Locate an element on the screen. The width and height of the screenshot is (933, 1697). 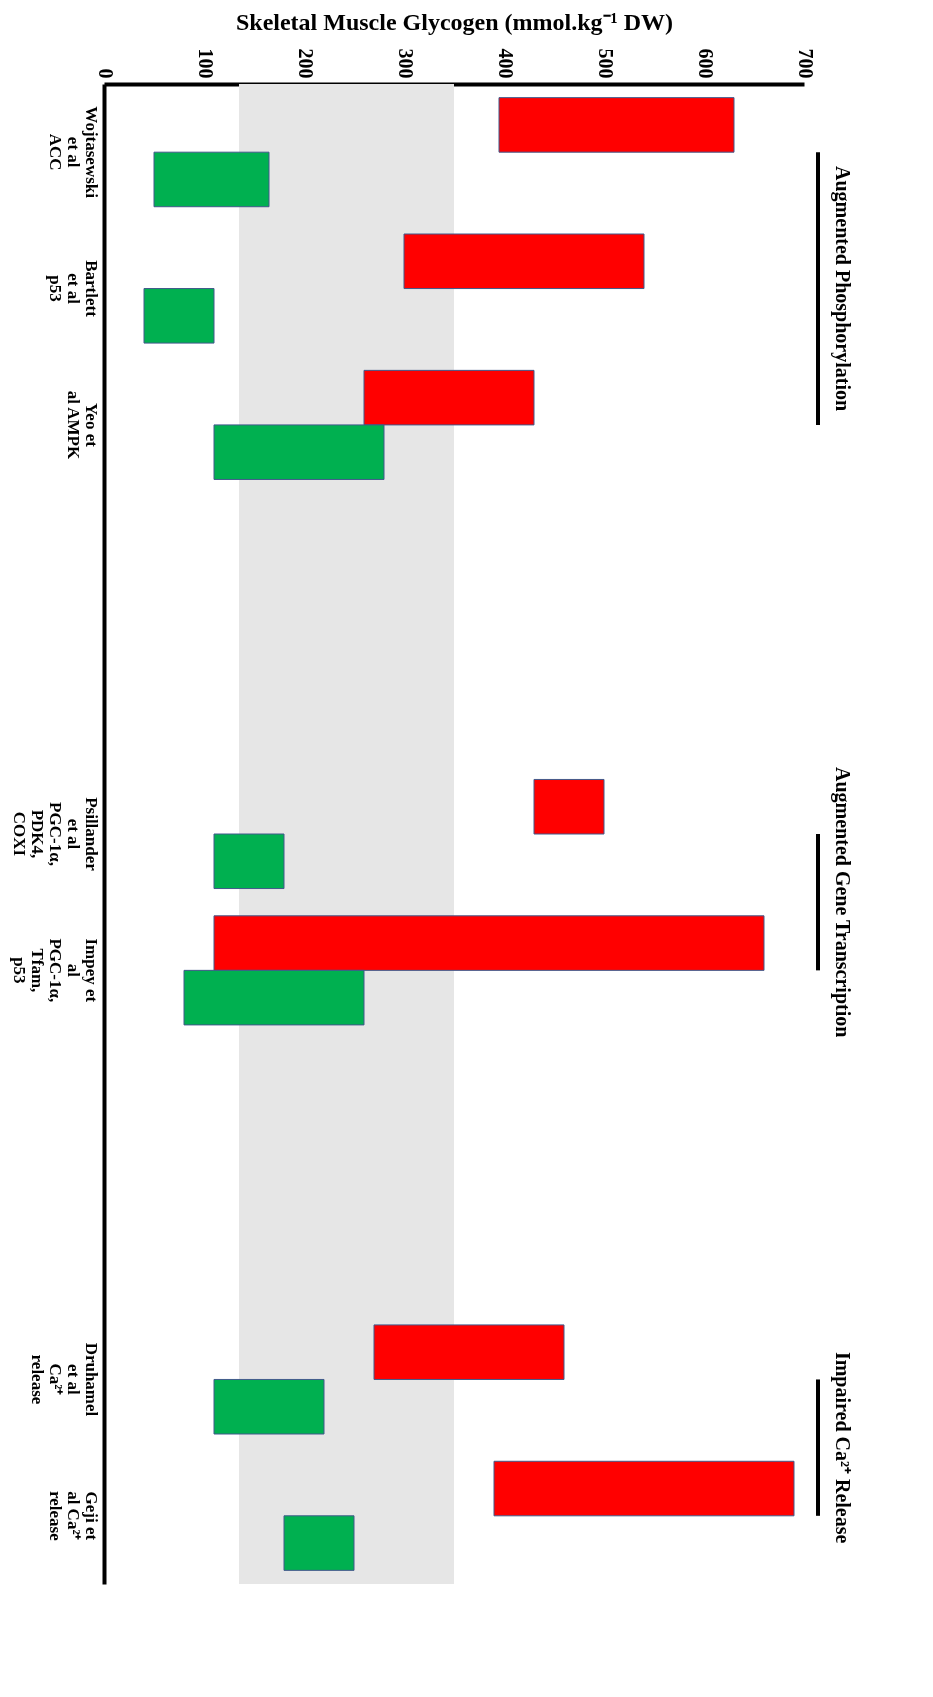
x-tick-label: 700 is located at coordinates (805, 63).